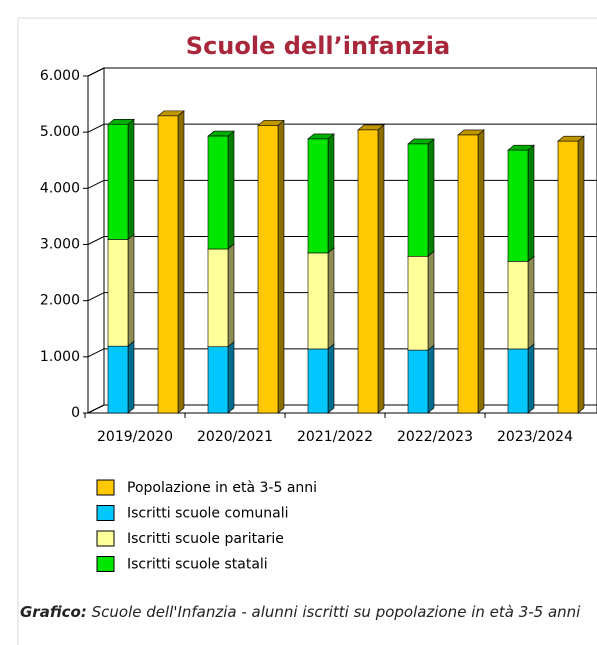  I want to click on y-tick-label: 2.000, so click(60, 301).